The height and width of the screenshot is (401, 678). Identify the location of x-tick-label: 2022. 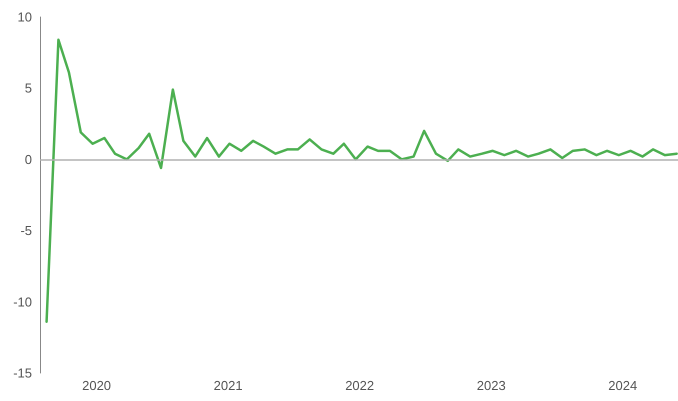
(359, 385).